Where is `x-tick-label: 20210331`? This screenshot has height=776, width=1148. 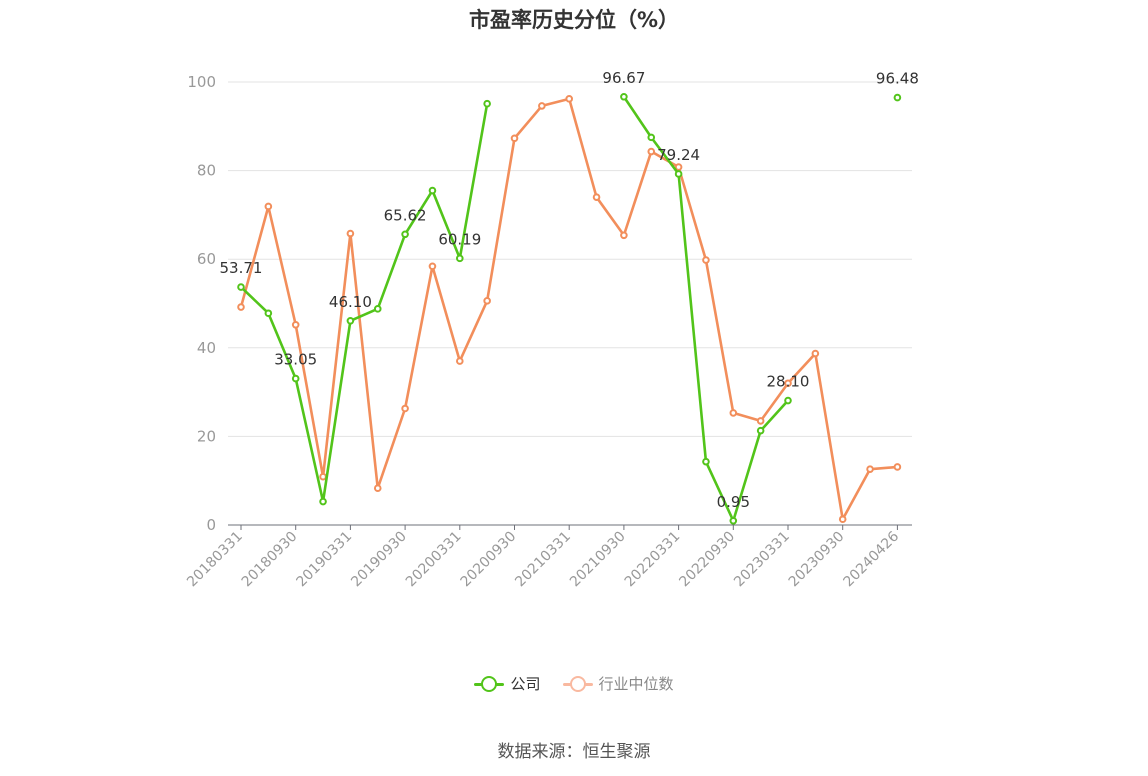
x-tick-label: 20210331 is located at coordinates (543, 560).